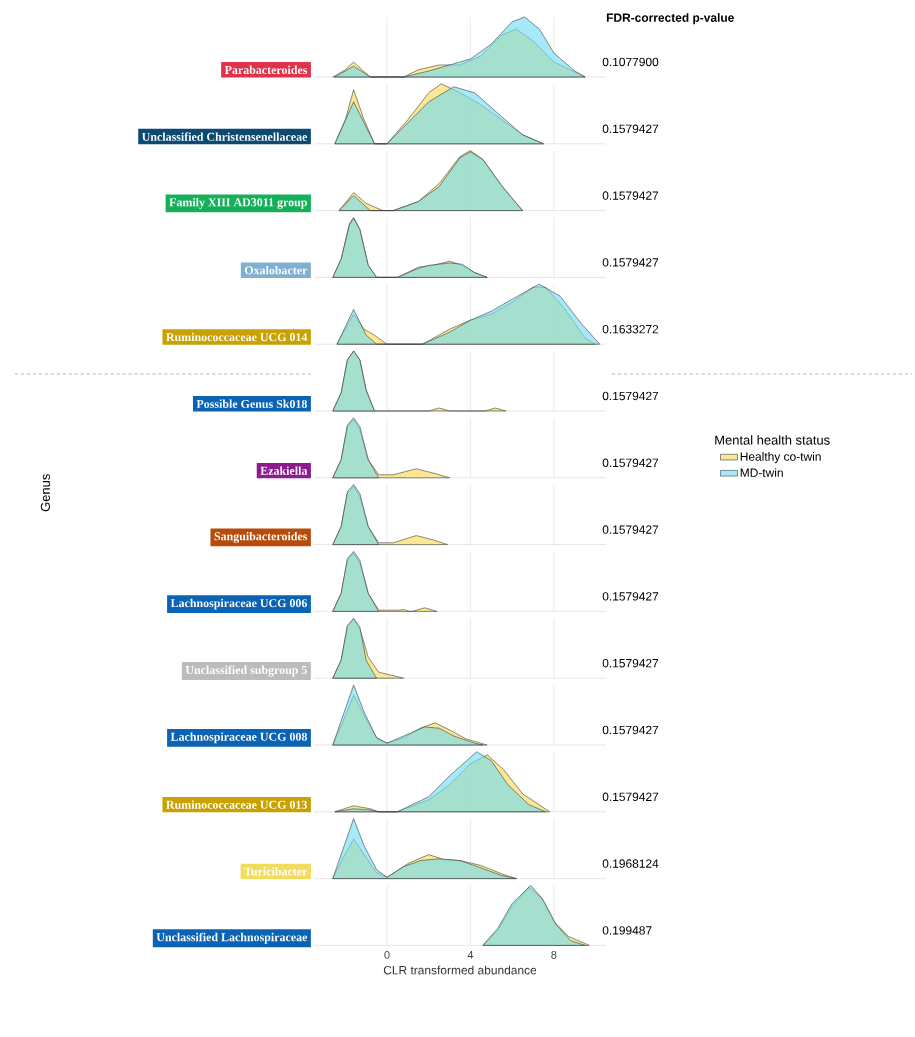 The image size is (915, 1037). Describe the element at coordinates (761, 472) in the screenshot. I see `legend-label: MD-twin` at that location.